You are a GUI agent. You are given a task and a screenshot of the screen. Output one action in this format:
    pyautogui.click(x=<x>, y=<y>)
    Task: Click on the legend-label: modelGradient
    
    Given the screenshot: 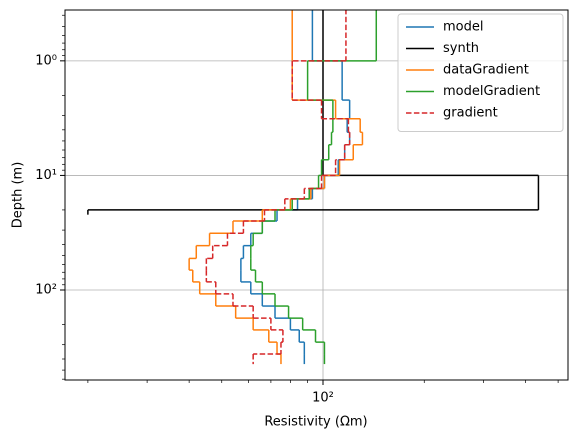 What is the action you would take?
    pyautogui.click(x=491, y=91)
    